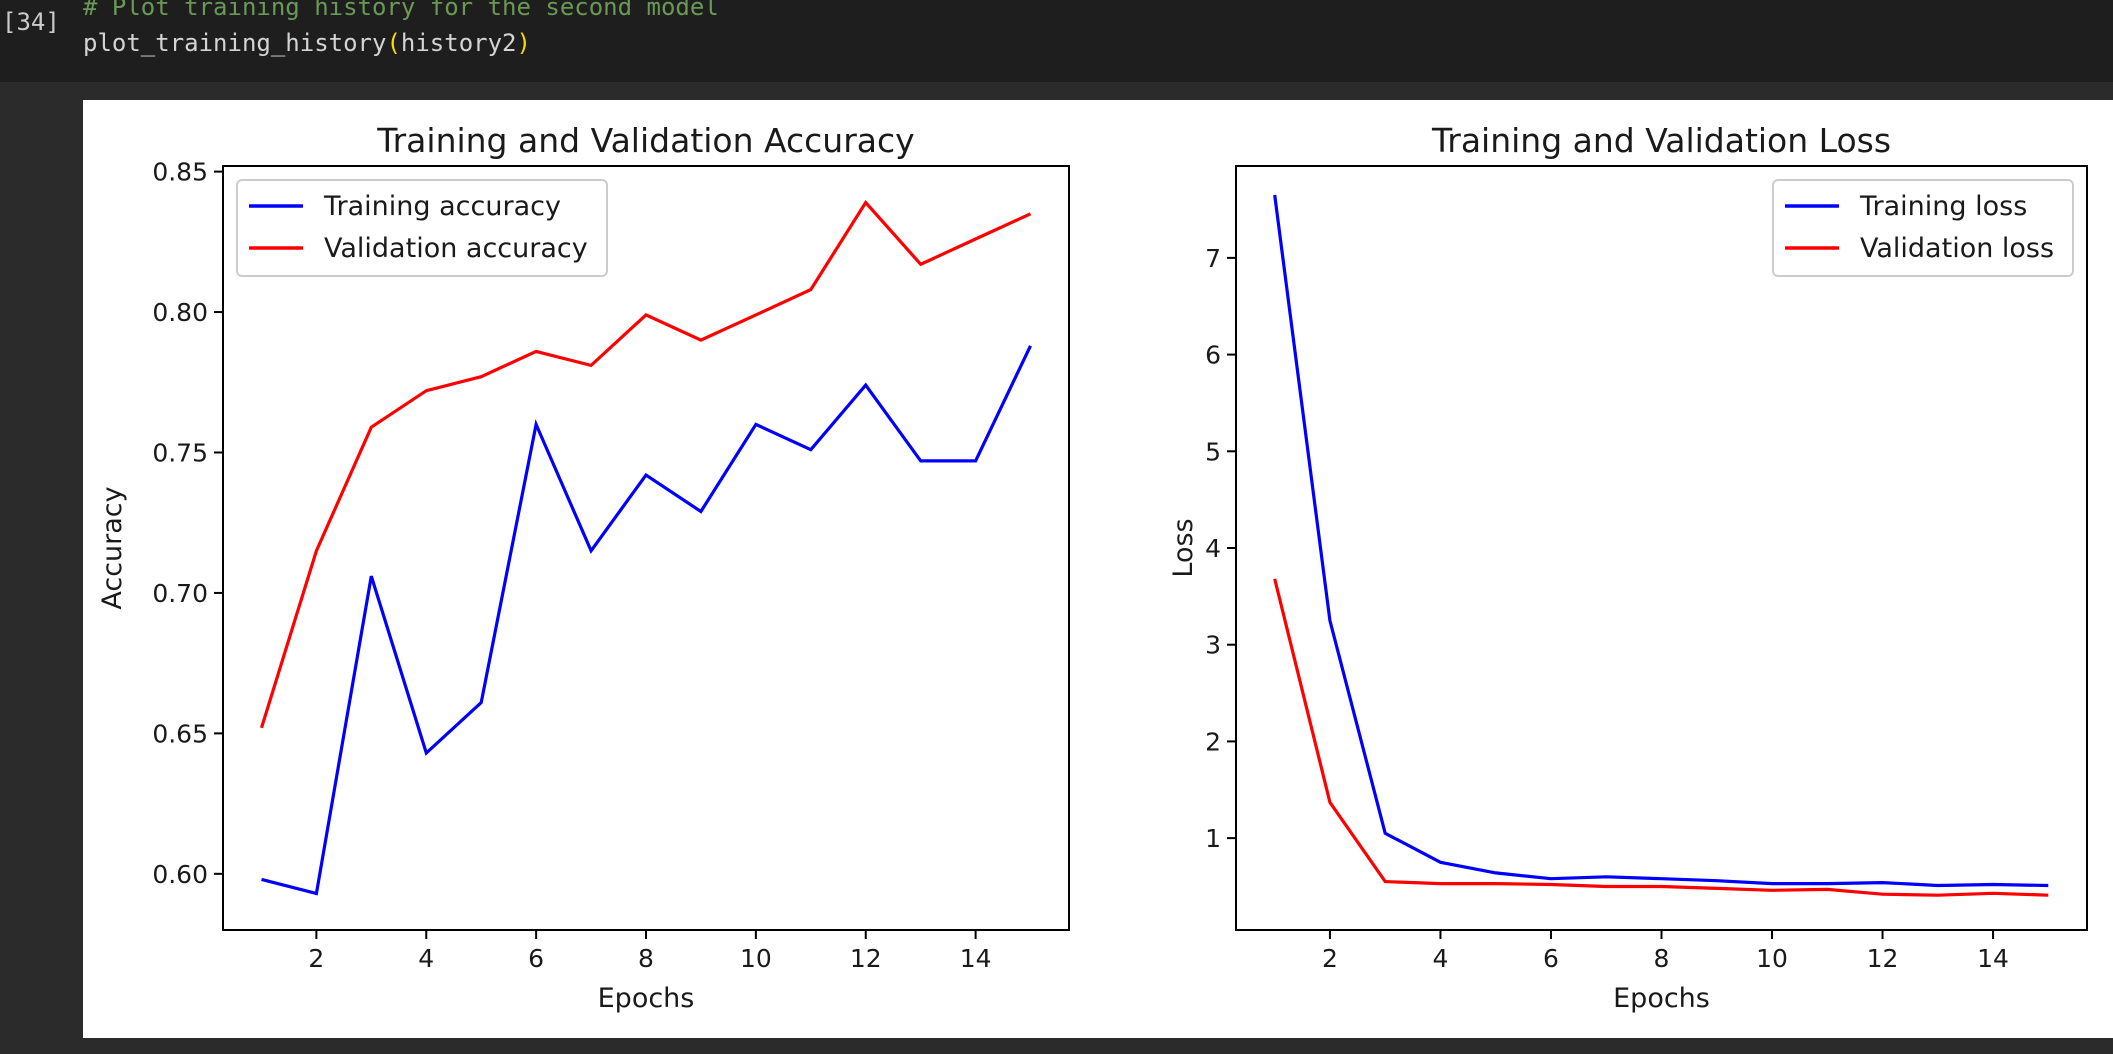 Image resolution: width=2113 pixels, height=1054 pixels. What do you see at coordinates (646, 998) in the screenshot?
I see `accuracy-x-axis-label: Epochs` at bounding box center [646, 998].